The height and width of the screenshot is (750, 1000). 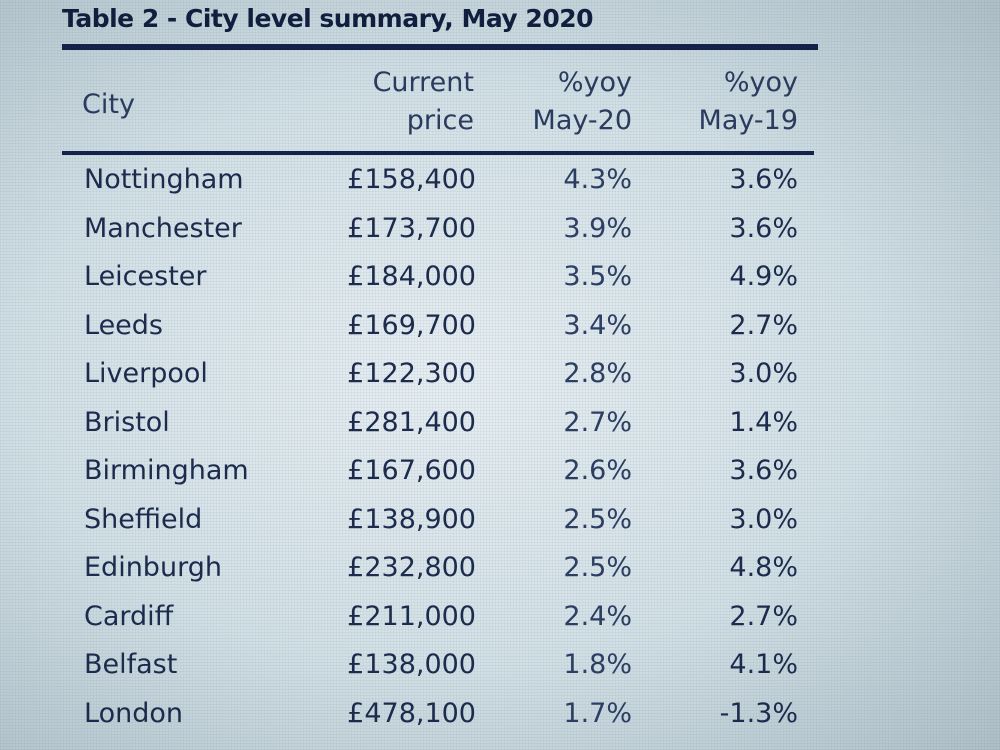 I want to click on table-row: Leicester £184,000 3.5% 4.9%, so click(x=500, y=279).